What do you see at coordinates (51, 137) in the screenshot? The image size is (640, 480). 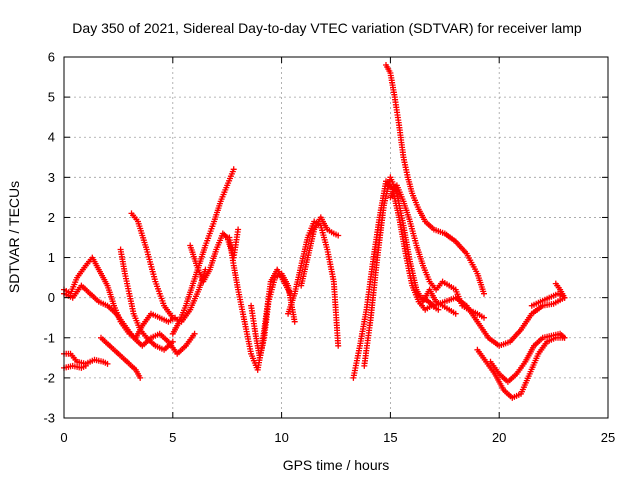 I see `y-tick-label: 4` at bounding box center [51, 137].